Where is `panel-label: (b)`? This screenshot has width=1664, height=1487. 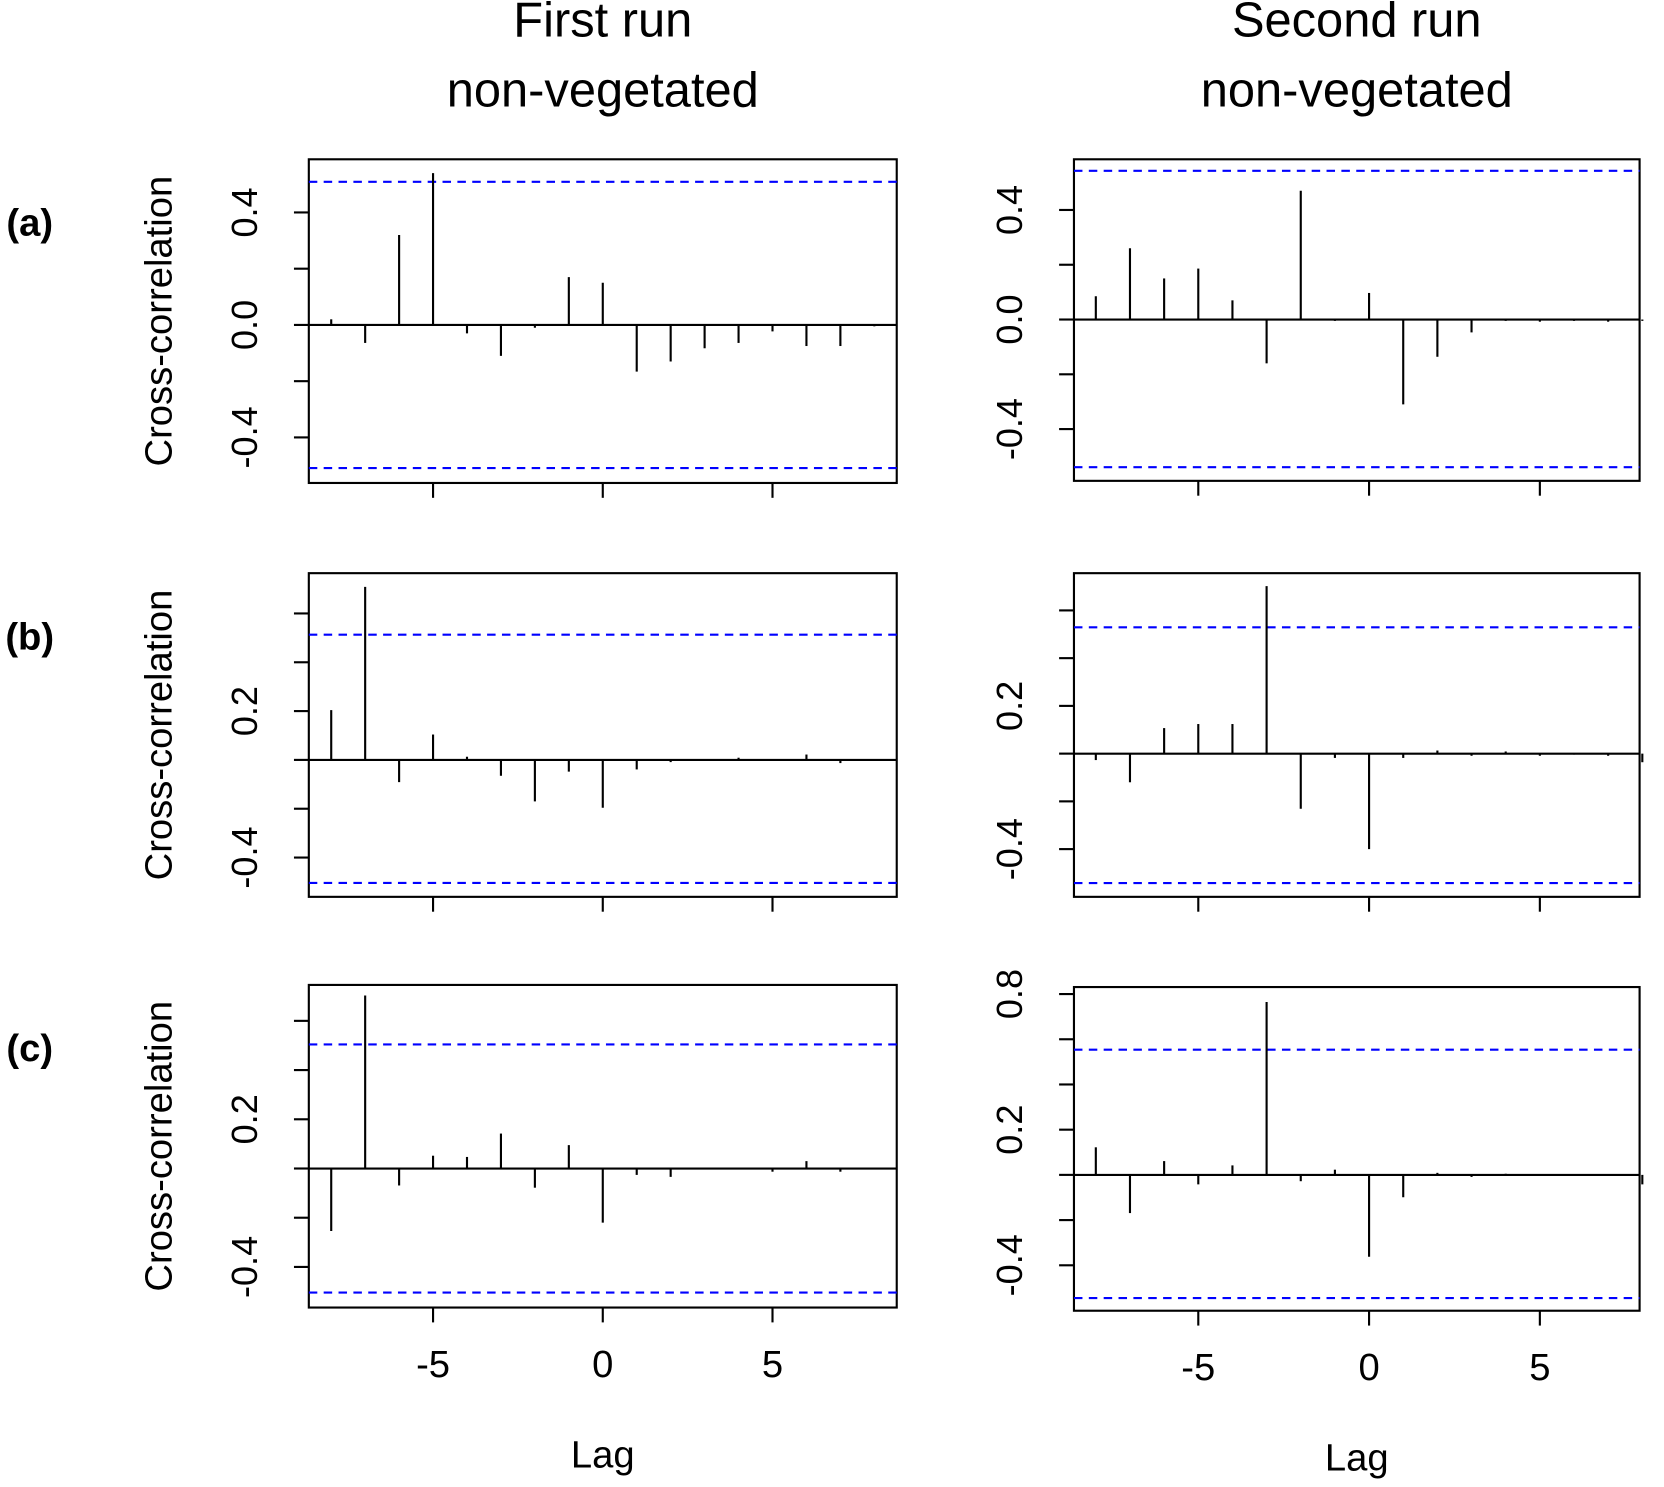 panel-label: (b) is located at coordinates (29, 637).